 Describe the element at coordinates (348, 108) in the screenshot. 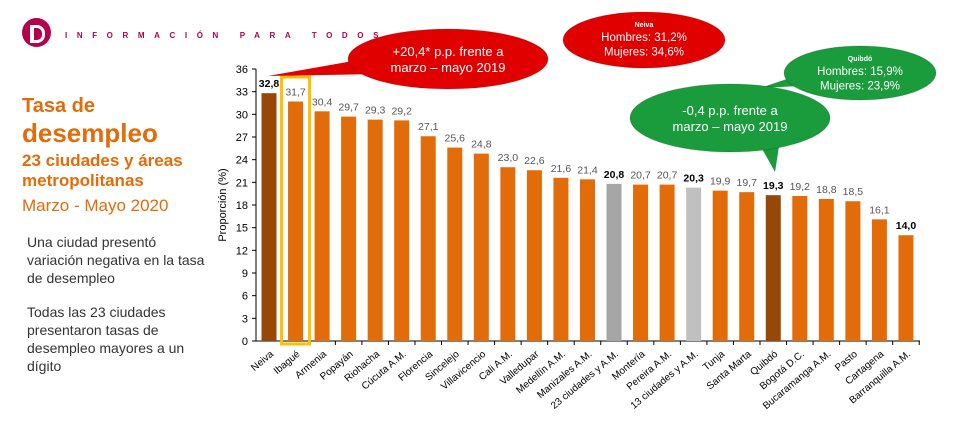

I see `data-label: 29,7` at that location.